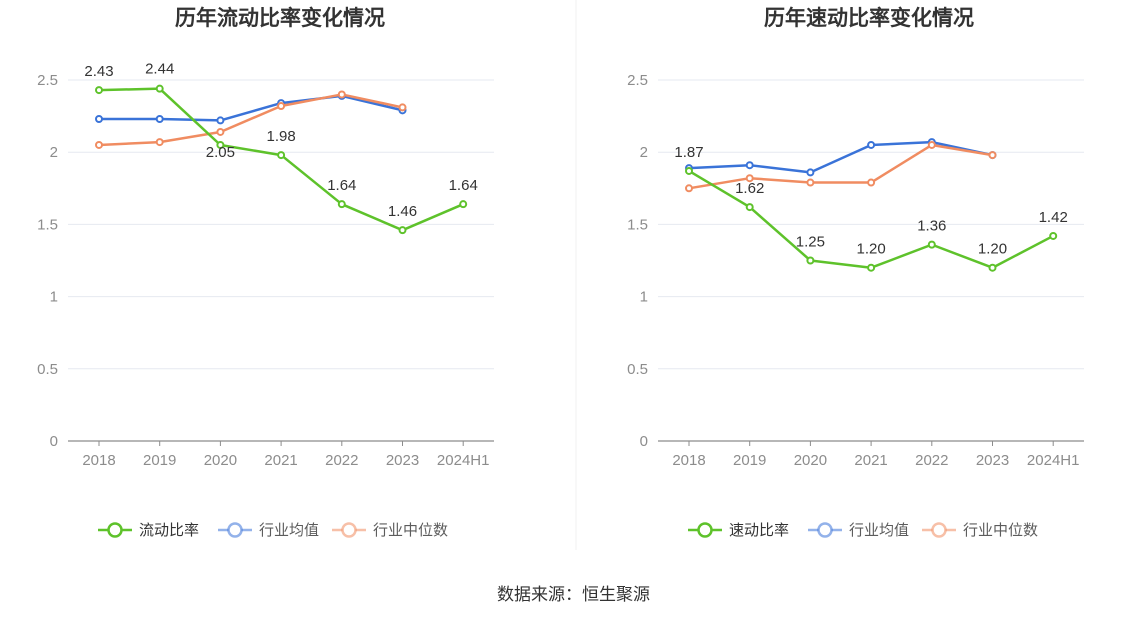  Describe the element at coordinates (573, 594) in the screenshot. I see `data-source-note: 数据来源：恒生聚源` at that location.